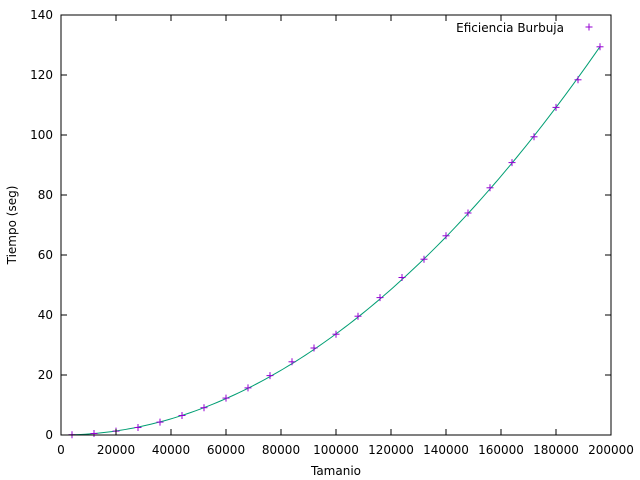 Image resolution: width=640 pixels, height=480 pixels. I want to click on y-tick-label: 20, so click(45, 375).